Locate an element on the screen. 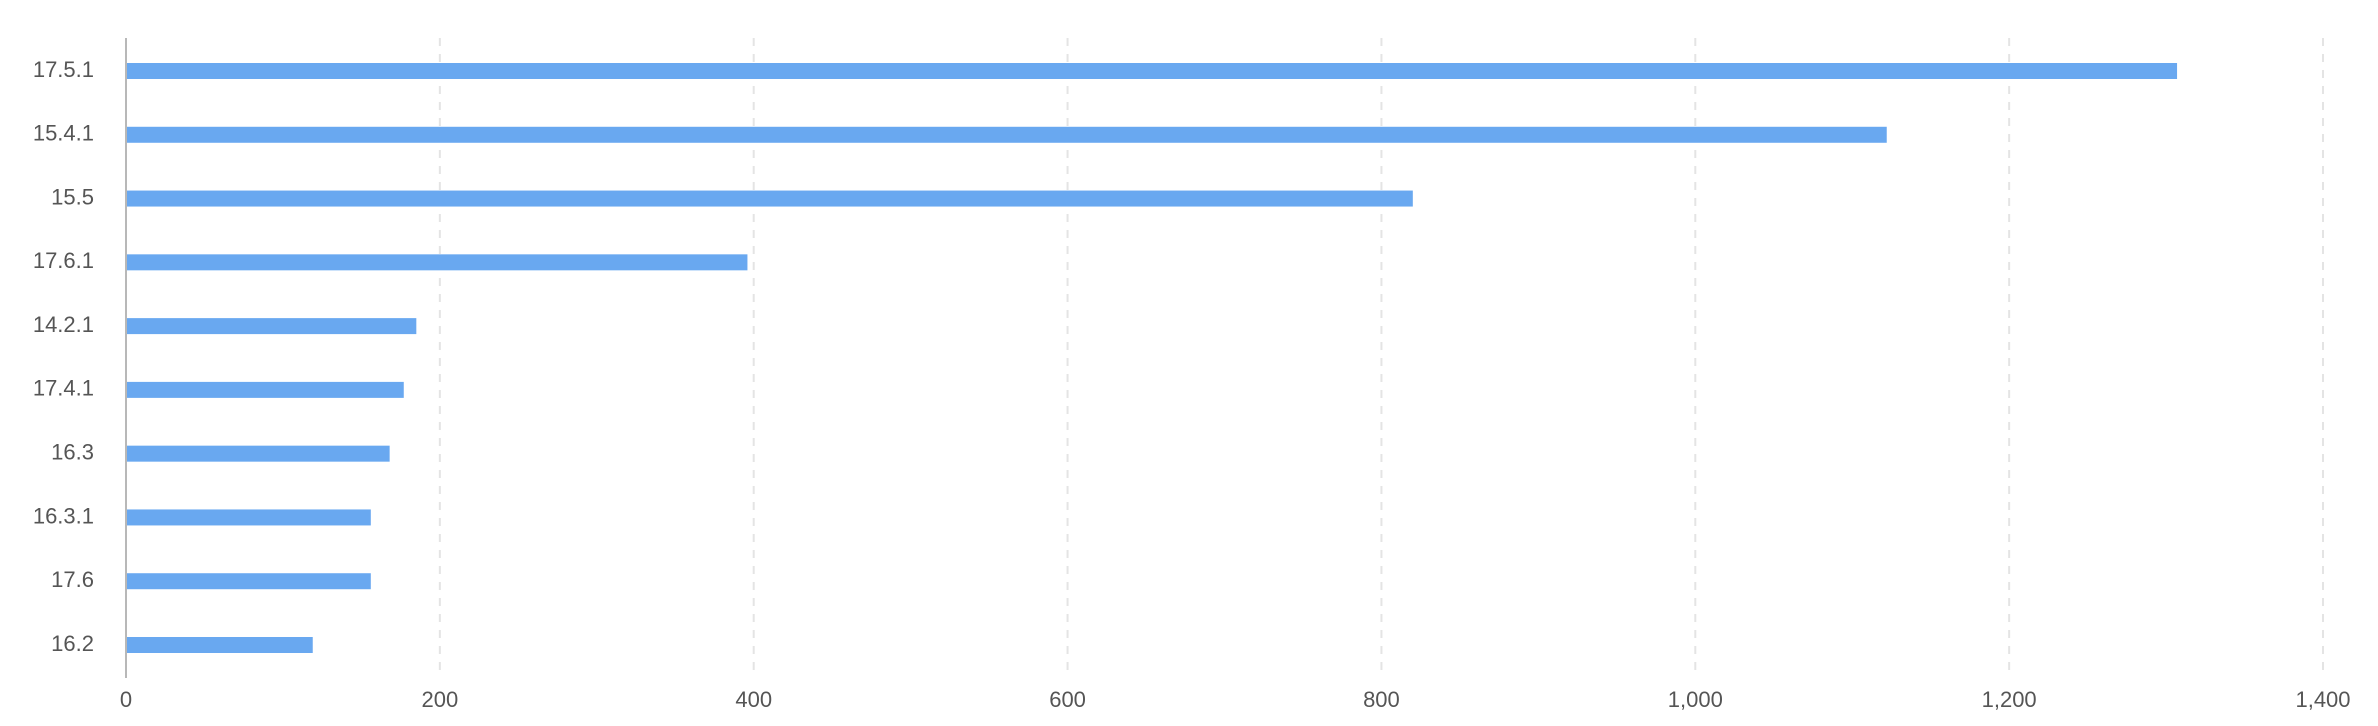 The height and width of the screenshot is (726, 2378). x-tick-label: 1,200 is located at coordinates (2009, 699).